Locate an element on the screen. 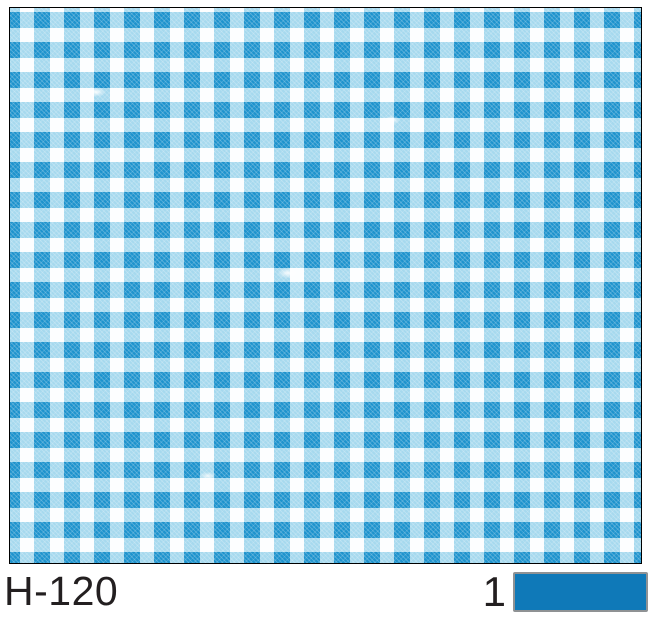 Image resolution: width=650 pixels, height=617 pixels. colorway-number-label: 1 is located at coordinates (494, 591).